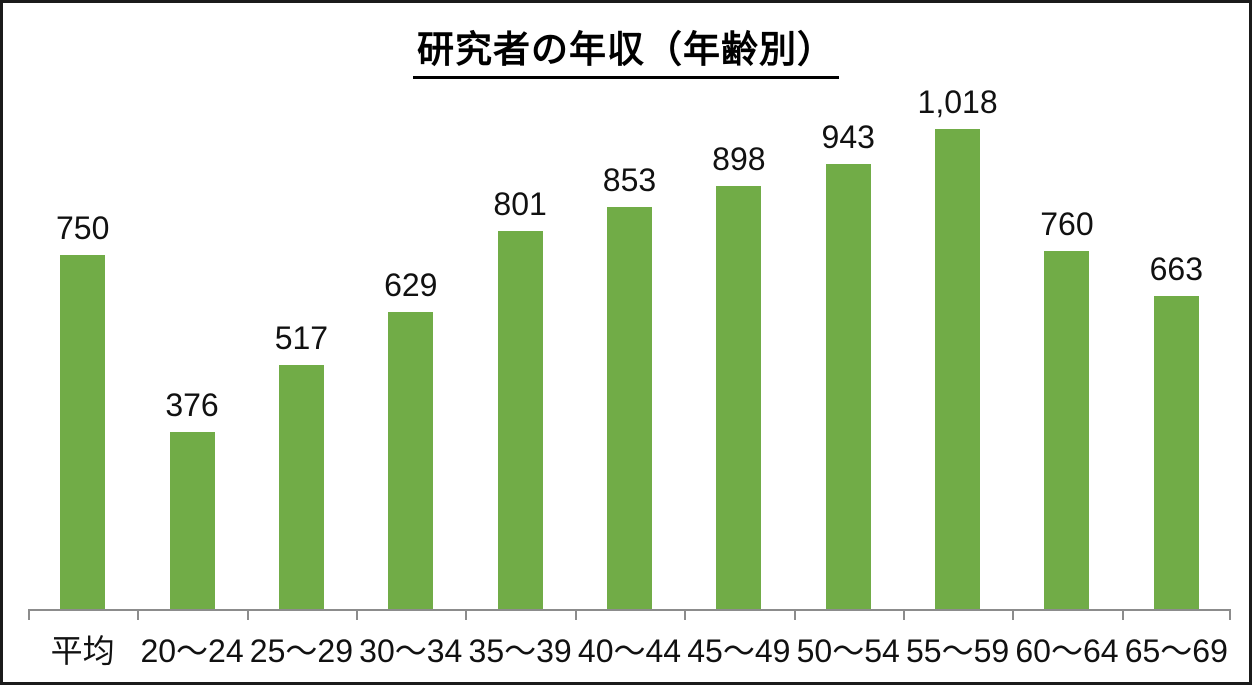 Image resolution: width=1252 pixels, height=685 pixels. Describe the element at coordinates (739, 159) in the screenshot. I see `bar-value-label: 898` at that location.